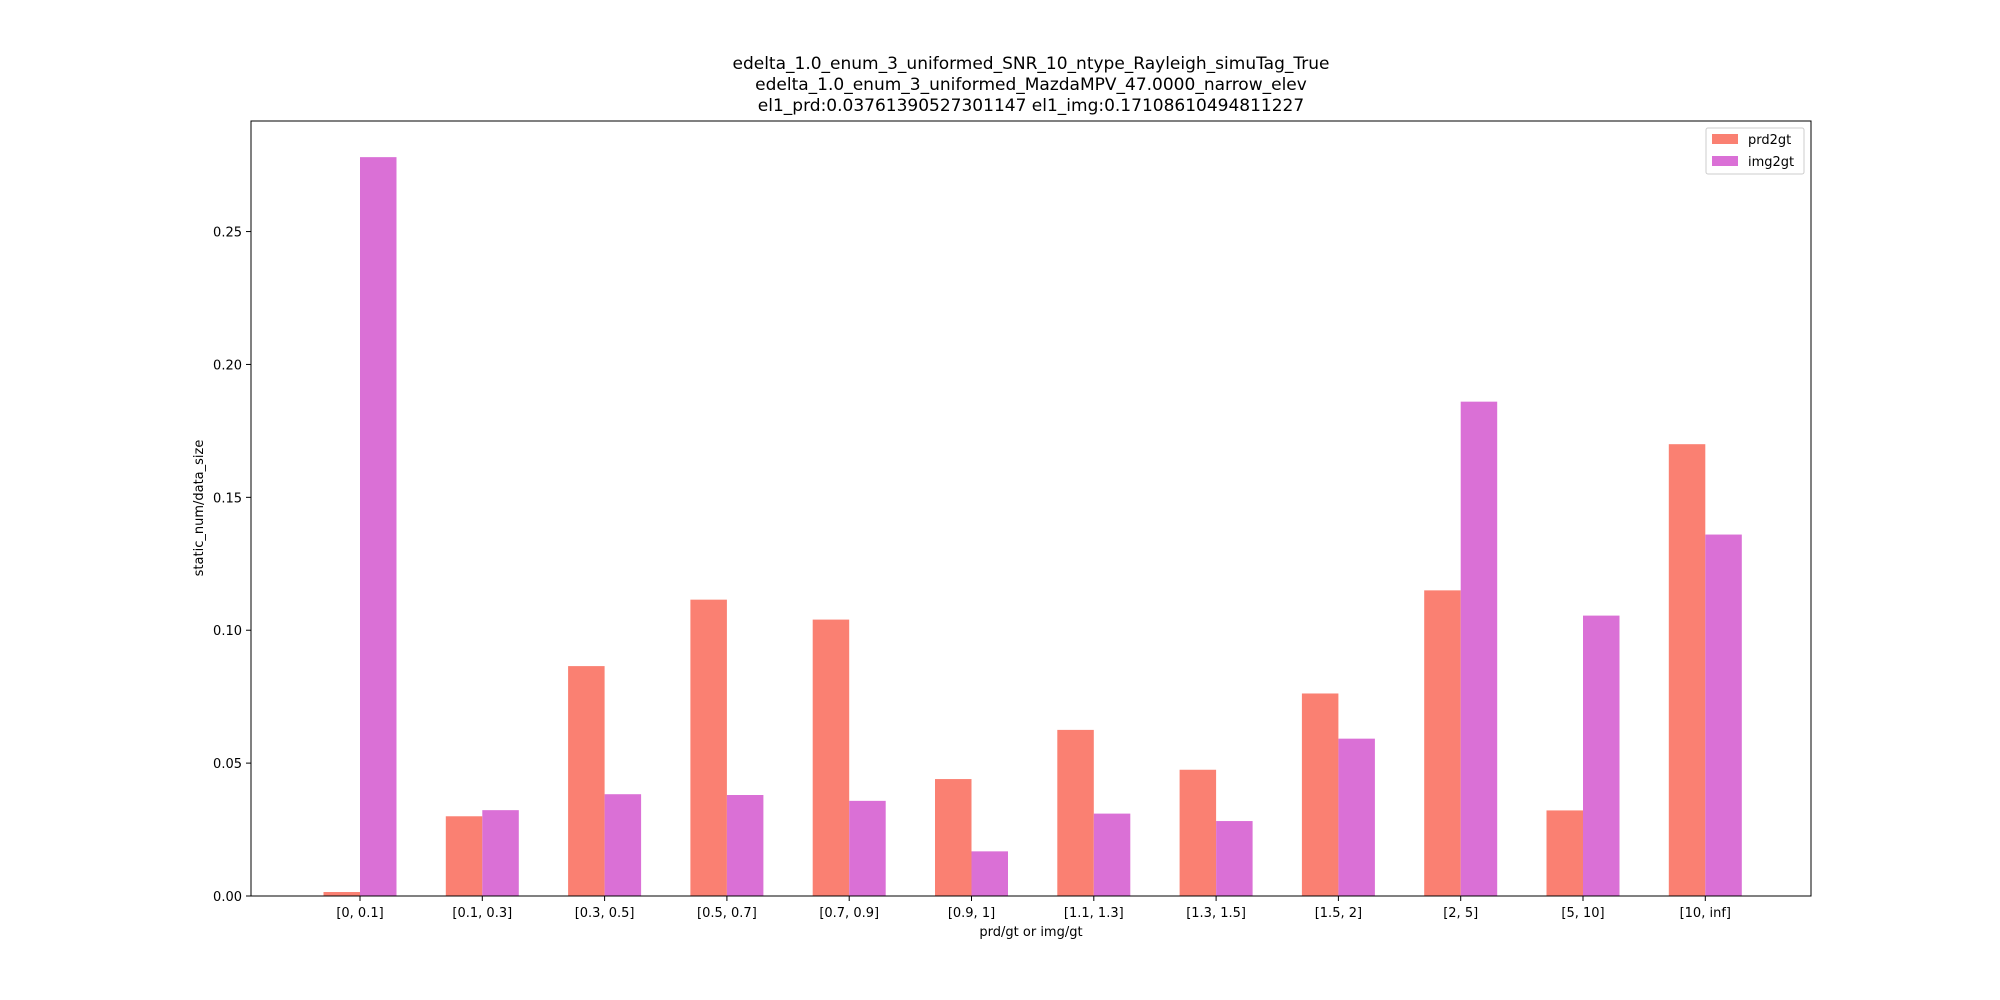 The image size is (2000, 1000). I want to click on legend: prd2gt img2gt, so click(1755, 151).